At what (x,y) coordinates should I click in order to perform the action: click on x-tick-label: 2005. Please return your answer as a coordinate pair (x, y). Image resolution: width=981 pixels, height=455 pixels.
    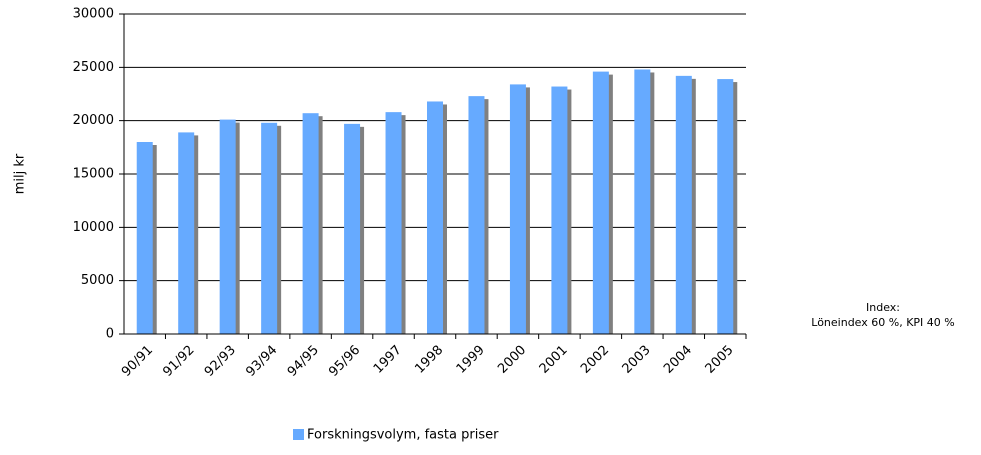
    Looking at the image, I should click on (720, 360).